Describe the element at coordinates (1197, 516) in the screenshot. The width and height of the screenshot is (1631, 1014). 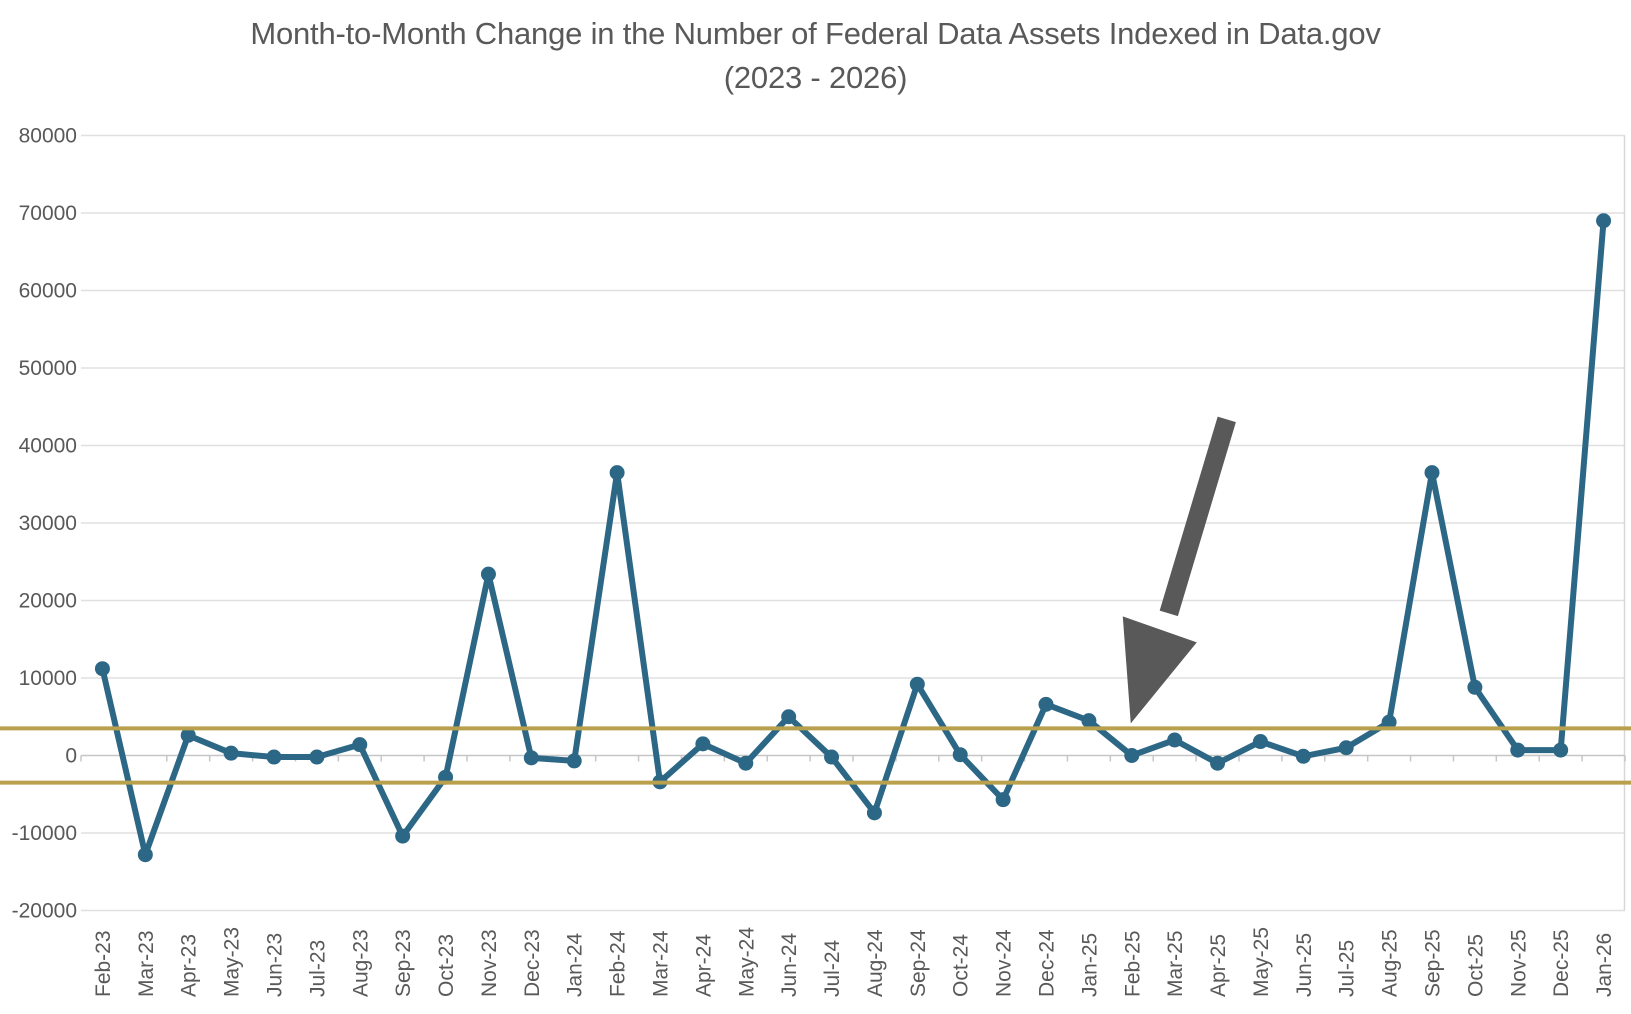
I see `annotation-arrow-tail` at that location.